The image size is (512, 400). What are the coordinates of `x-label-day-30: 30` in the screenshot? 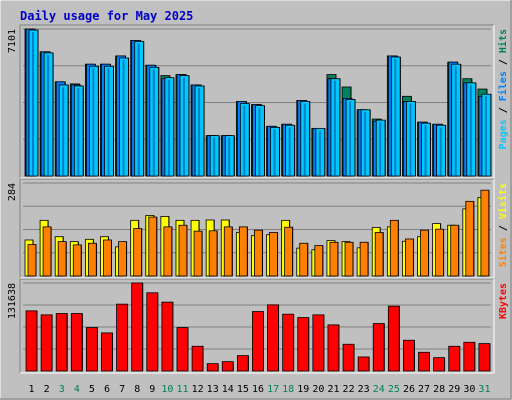 It's located at (469, 389).